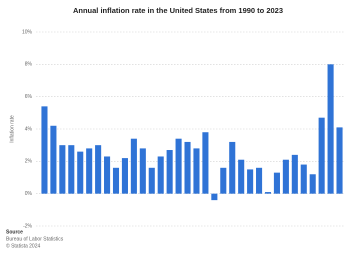  What do you see at coordinates (27, 32) in the screenshot?
I see `y-tick-label: 10%` at bounding box center [27, 32].